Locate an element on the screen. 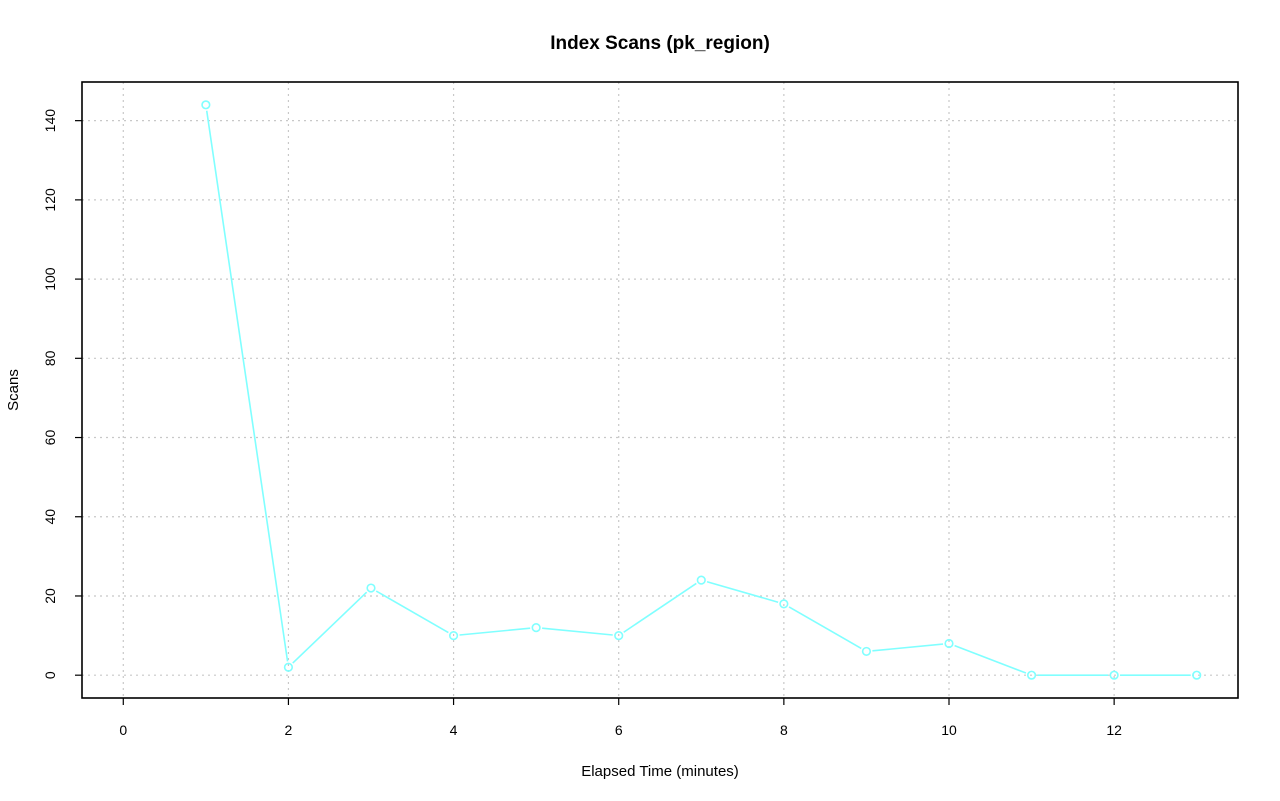 Image resolution: width=1280 pixels, height=801 pixels. y-tick-label: 80 is located at coordinates (50, 358).